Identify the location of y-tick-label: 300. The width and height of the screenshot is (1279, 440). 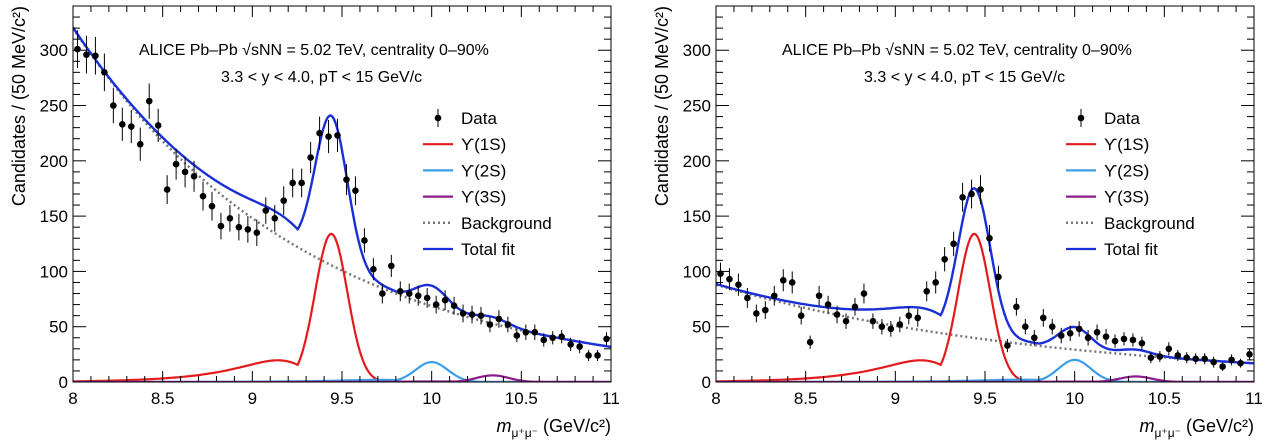
(697, 50).